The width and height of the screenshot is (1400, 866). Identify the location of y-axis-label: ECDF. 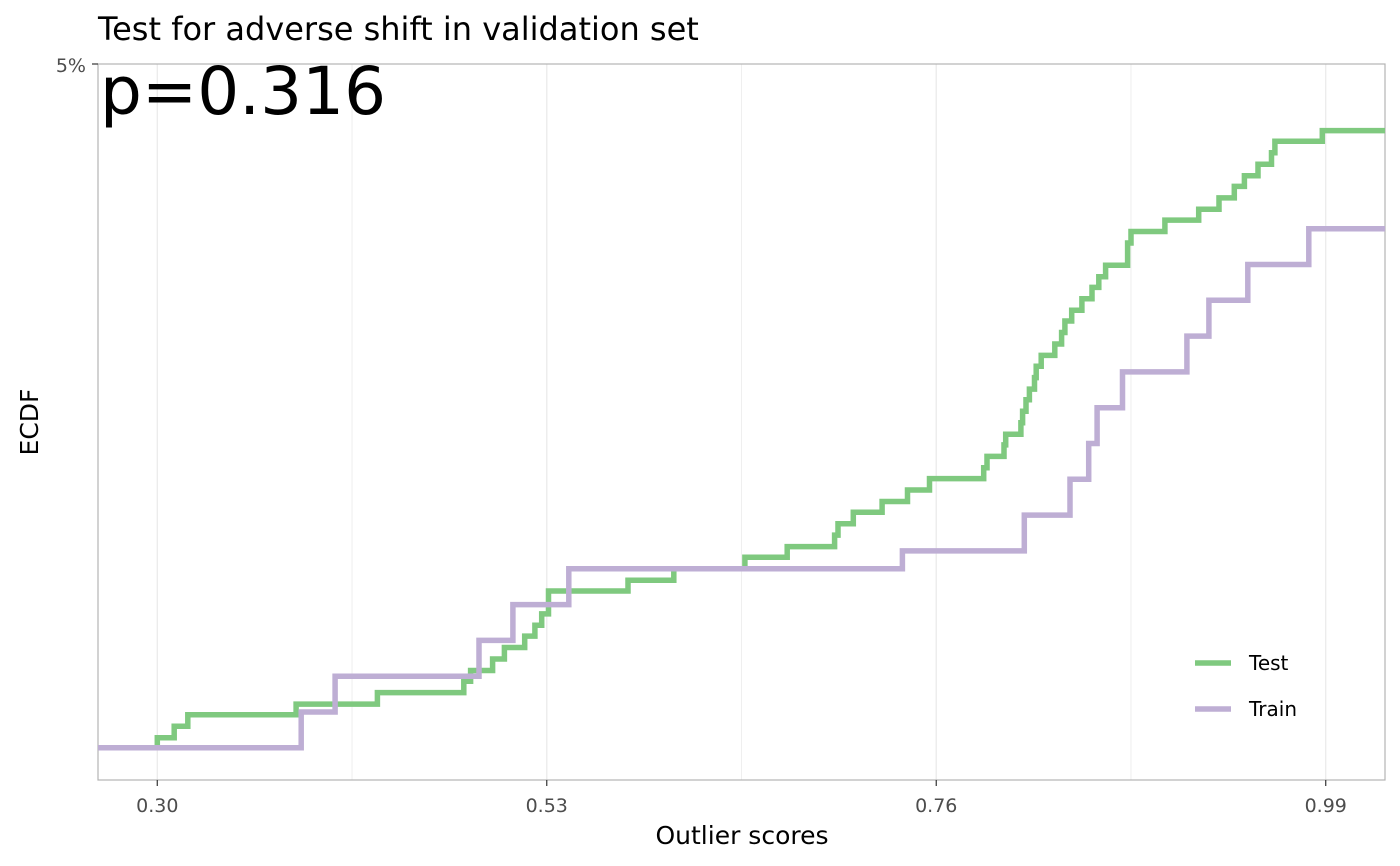
(29, 422).